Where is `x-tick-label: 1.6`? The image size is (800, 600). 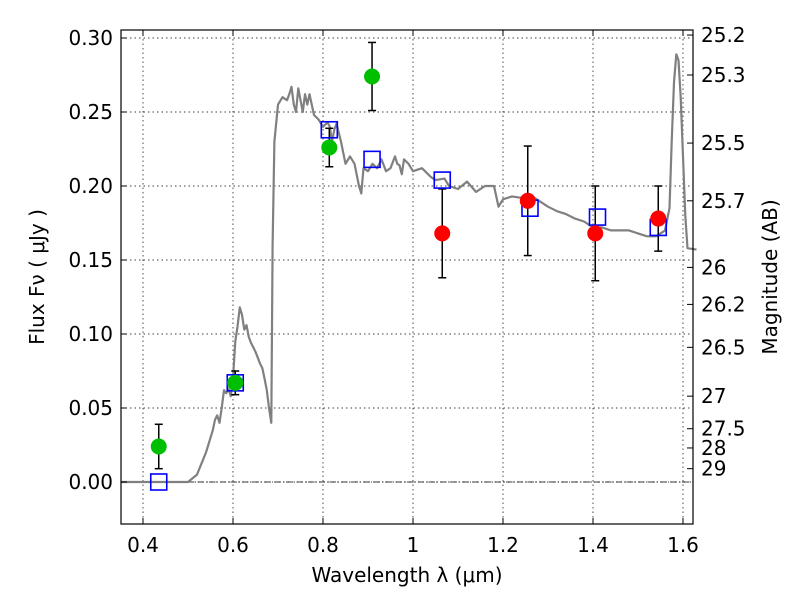
x-tick-label: 1.6 is located at coordinates (683, 545).